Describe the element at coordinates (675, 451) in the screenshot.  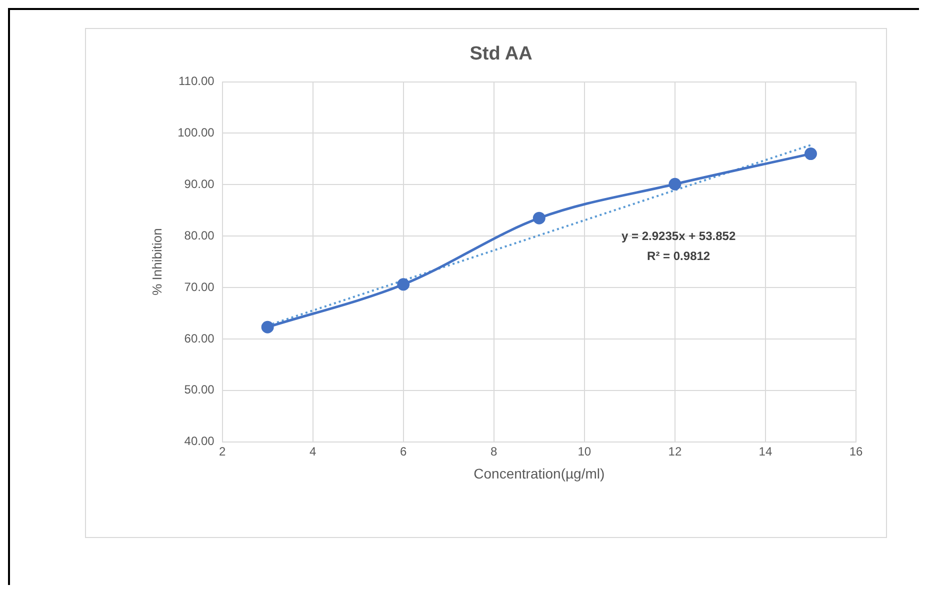
I see `x-tick-label: 12` at that location.